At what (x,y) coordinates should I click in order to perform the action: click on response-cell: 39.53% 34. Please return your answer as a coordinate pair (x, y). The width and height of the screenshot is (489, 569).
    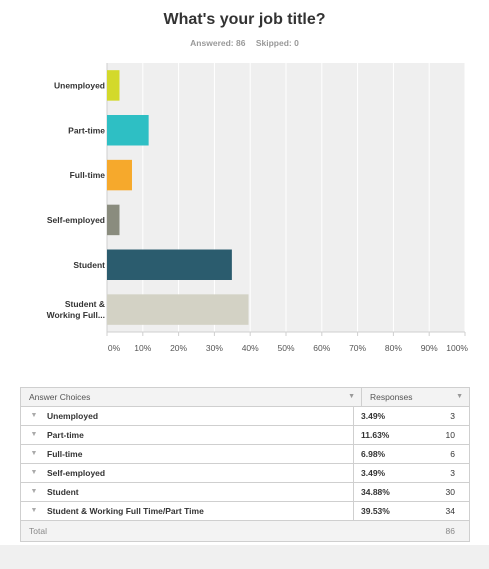
    Looking at the image, I should click on (411, 511).